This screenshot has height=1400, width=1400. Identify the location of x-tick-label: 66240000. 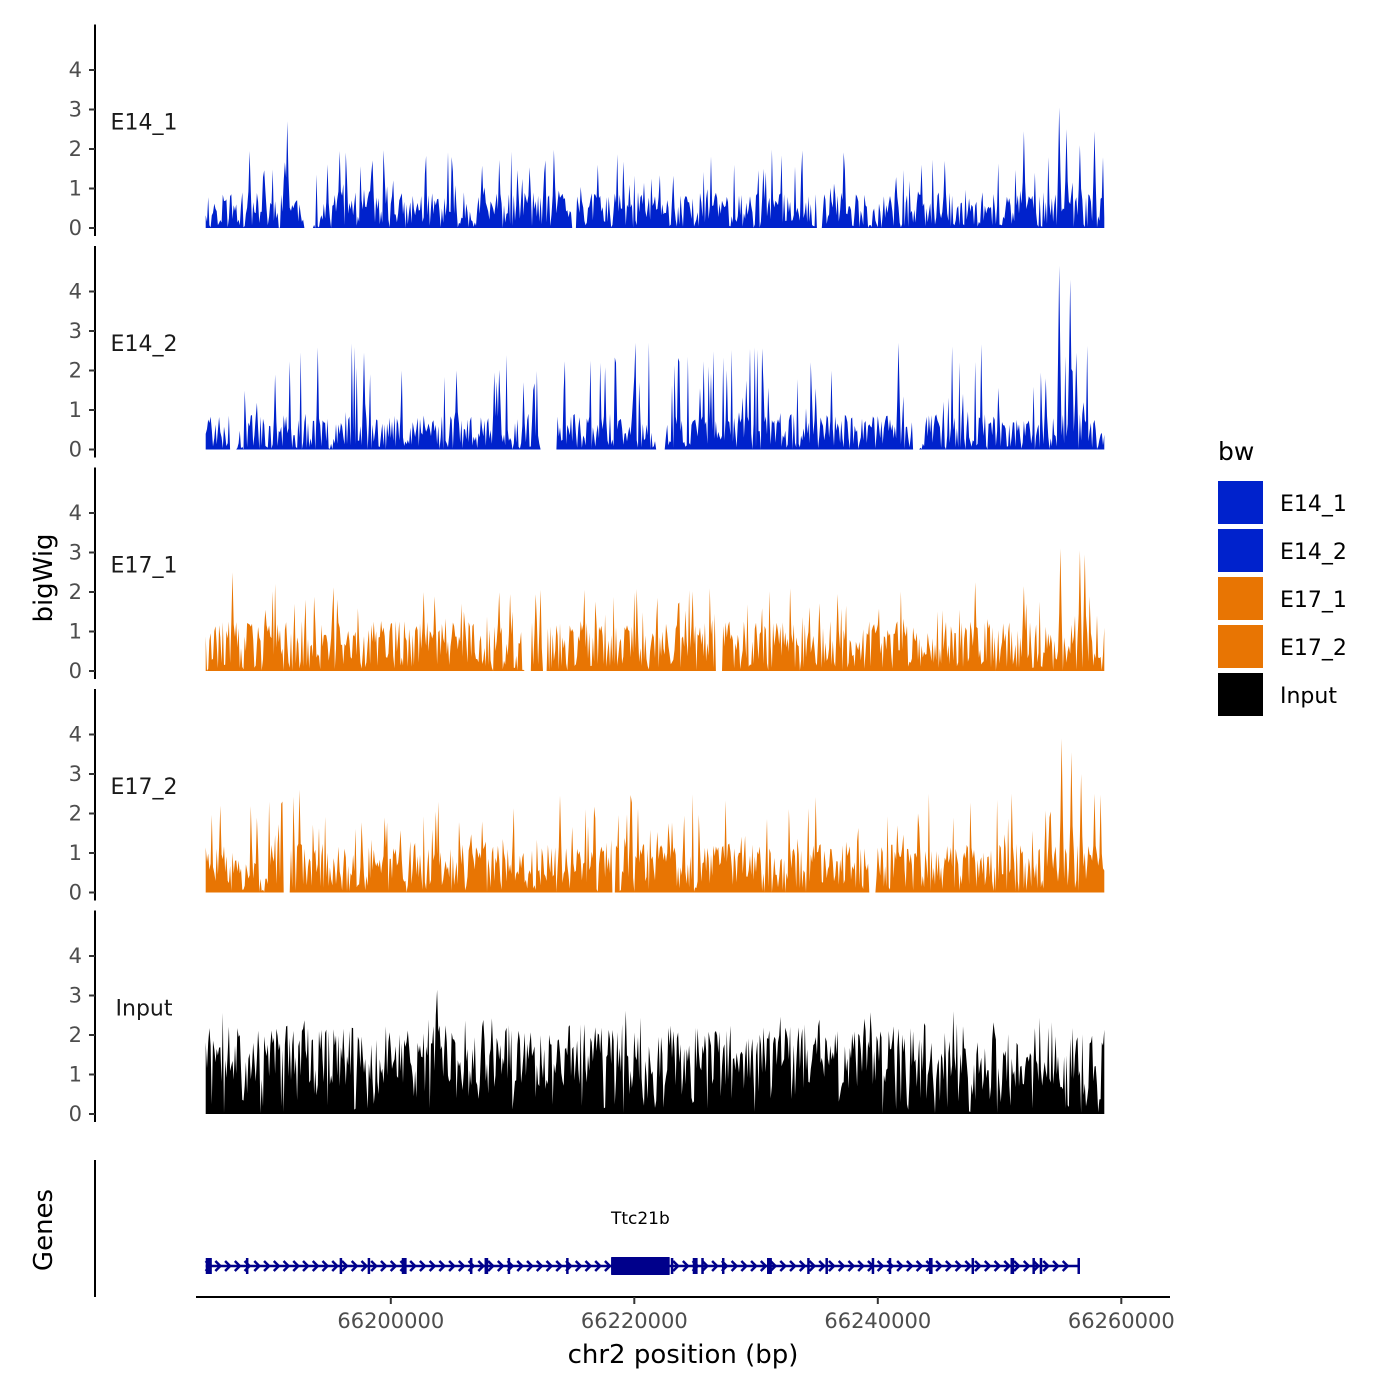
(877, 1321).